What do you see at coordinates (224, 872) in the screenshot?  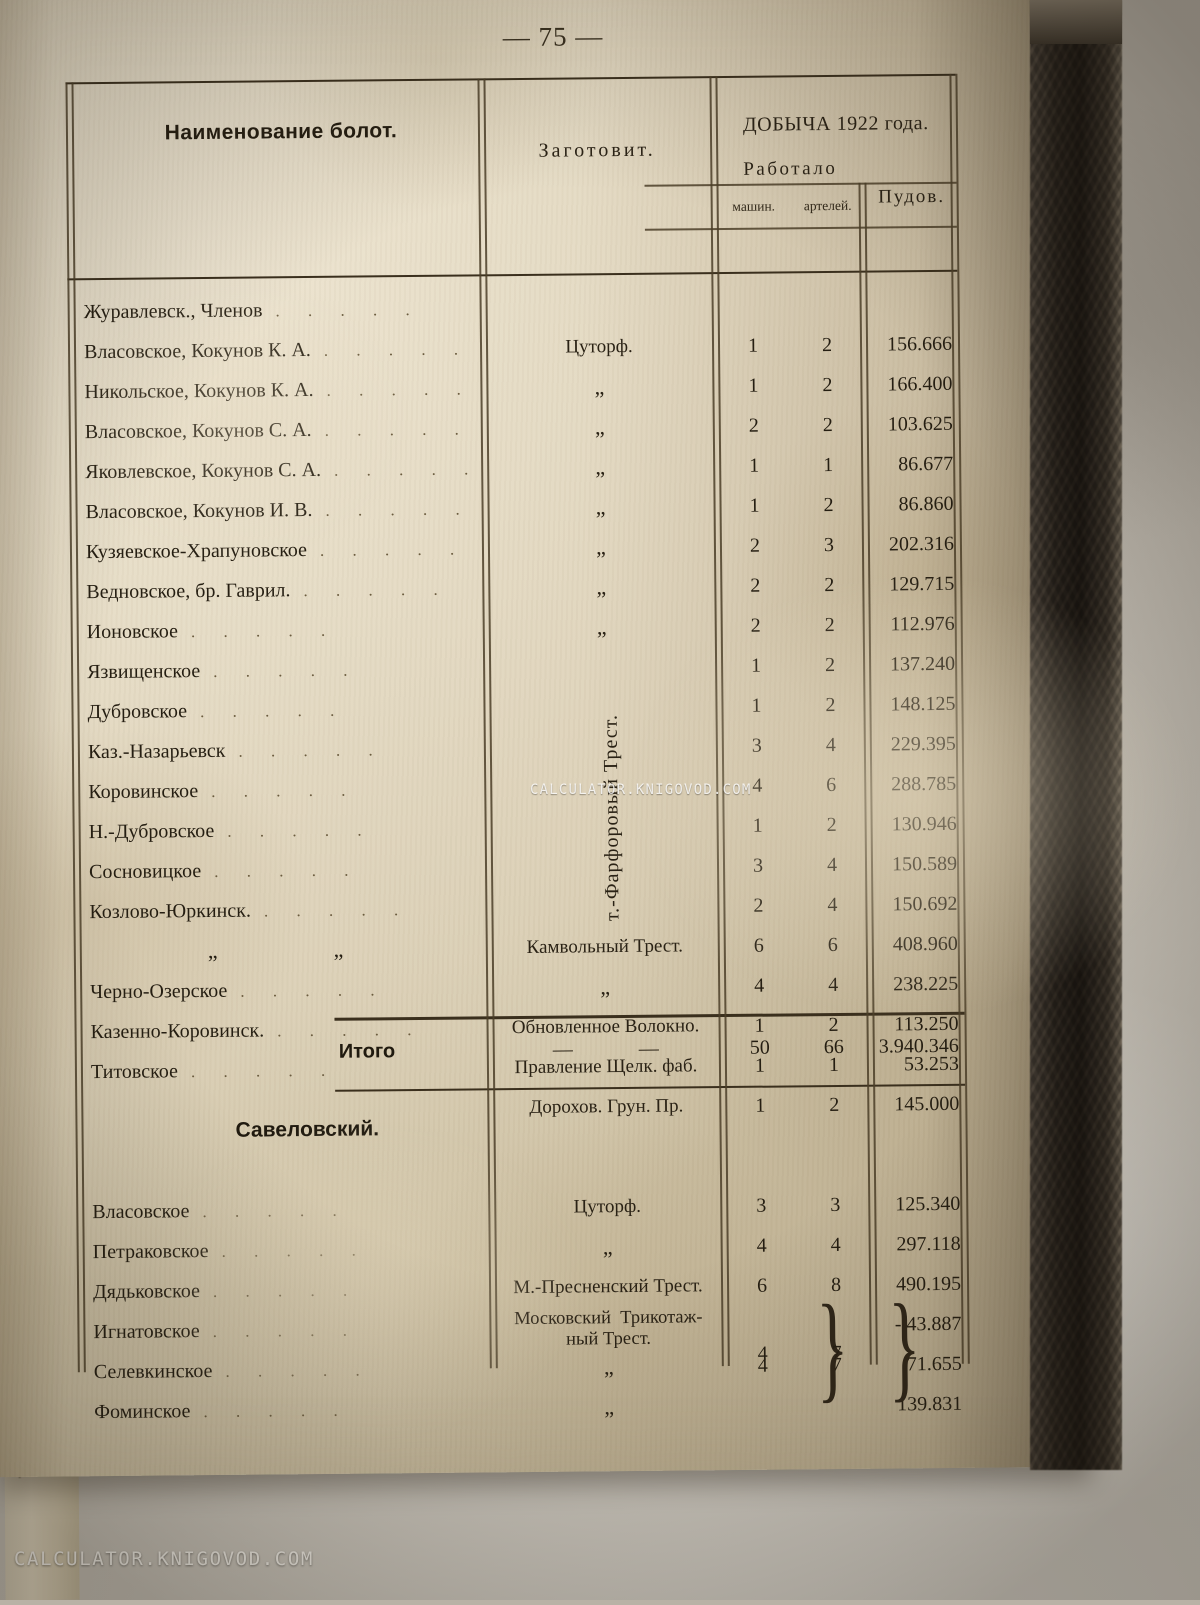 I see `row-bog-name: Сосновицкое . . . . .` at bounding box center [224, 872].